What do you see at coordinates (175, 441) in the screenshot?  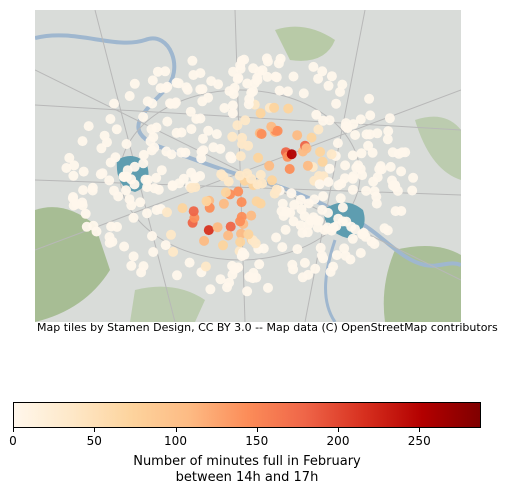 I see `colorbar-tick-label: 100` at bounding box center [175, 441].